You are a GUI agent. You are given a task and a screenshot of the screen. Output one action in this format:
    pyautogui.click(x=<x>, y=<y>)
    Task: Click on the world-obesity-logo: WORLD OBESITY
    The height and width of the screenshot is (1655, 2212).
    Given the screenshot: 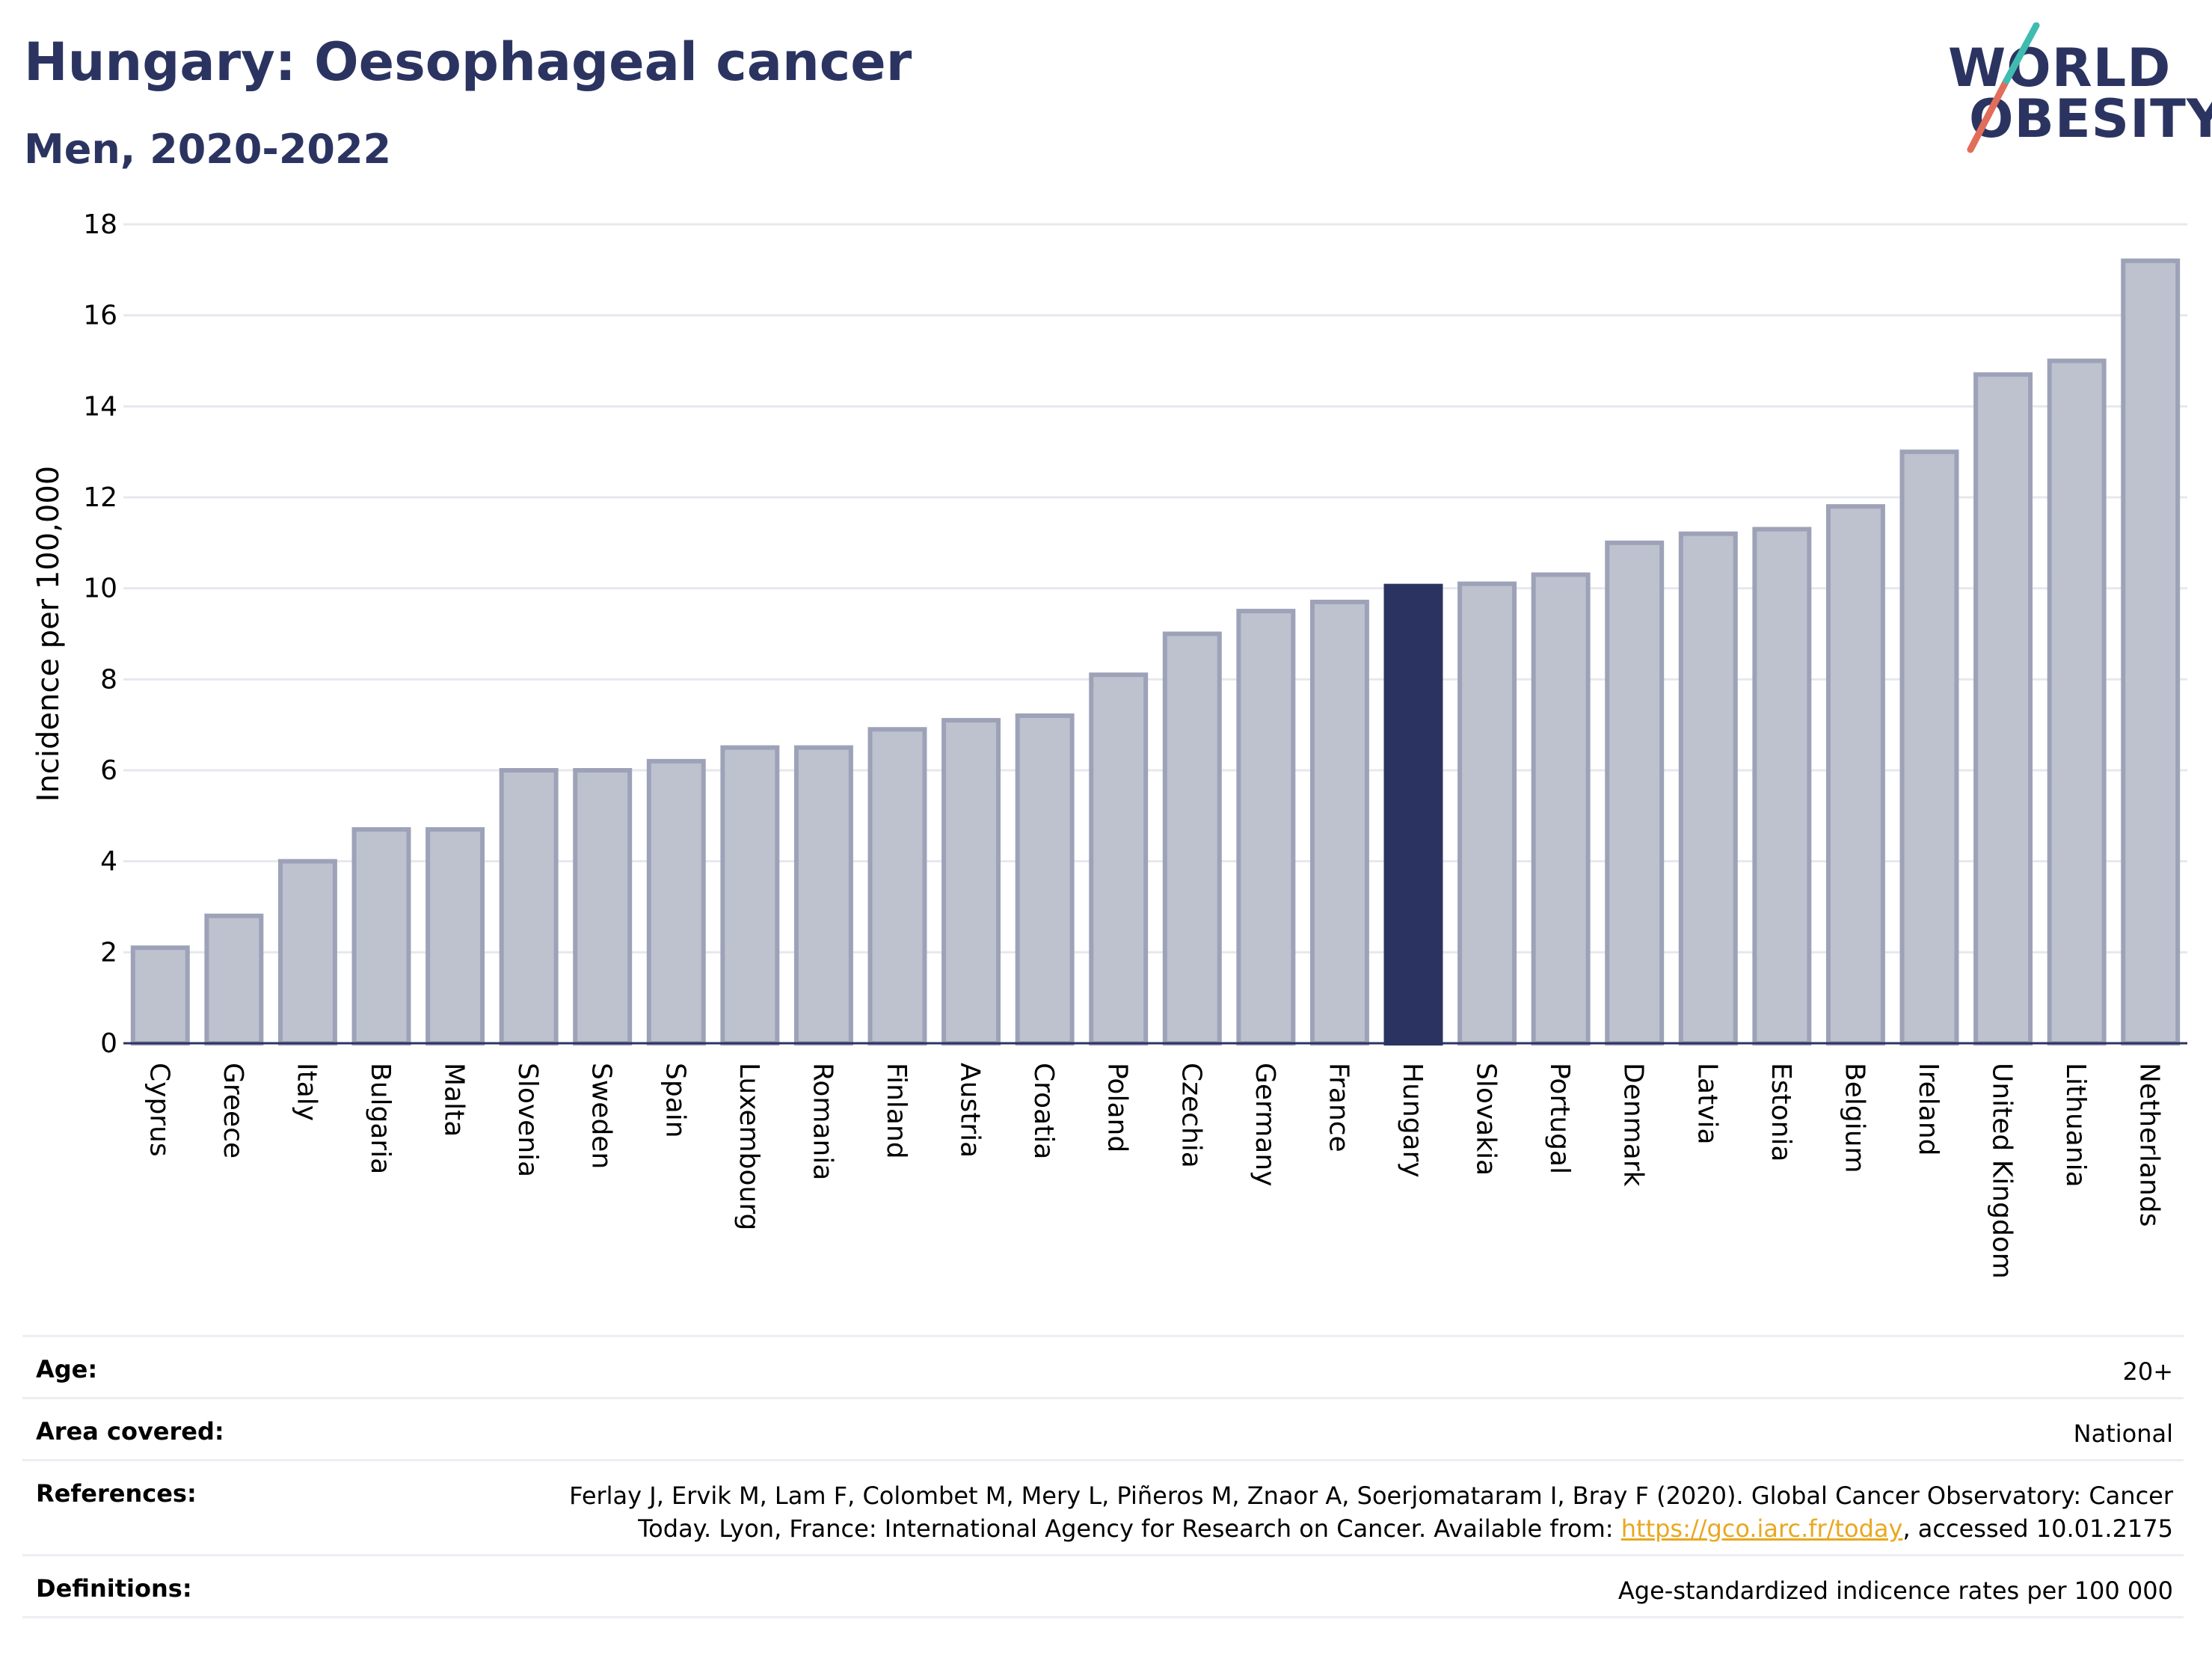 What is the action you would take?
    pyautogui.click(x=2080, y=89)
    